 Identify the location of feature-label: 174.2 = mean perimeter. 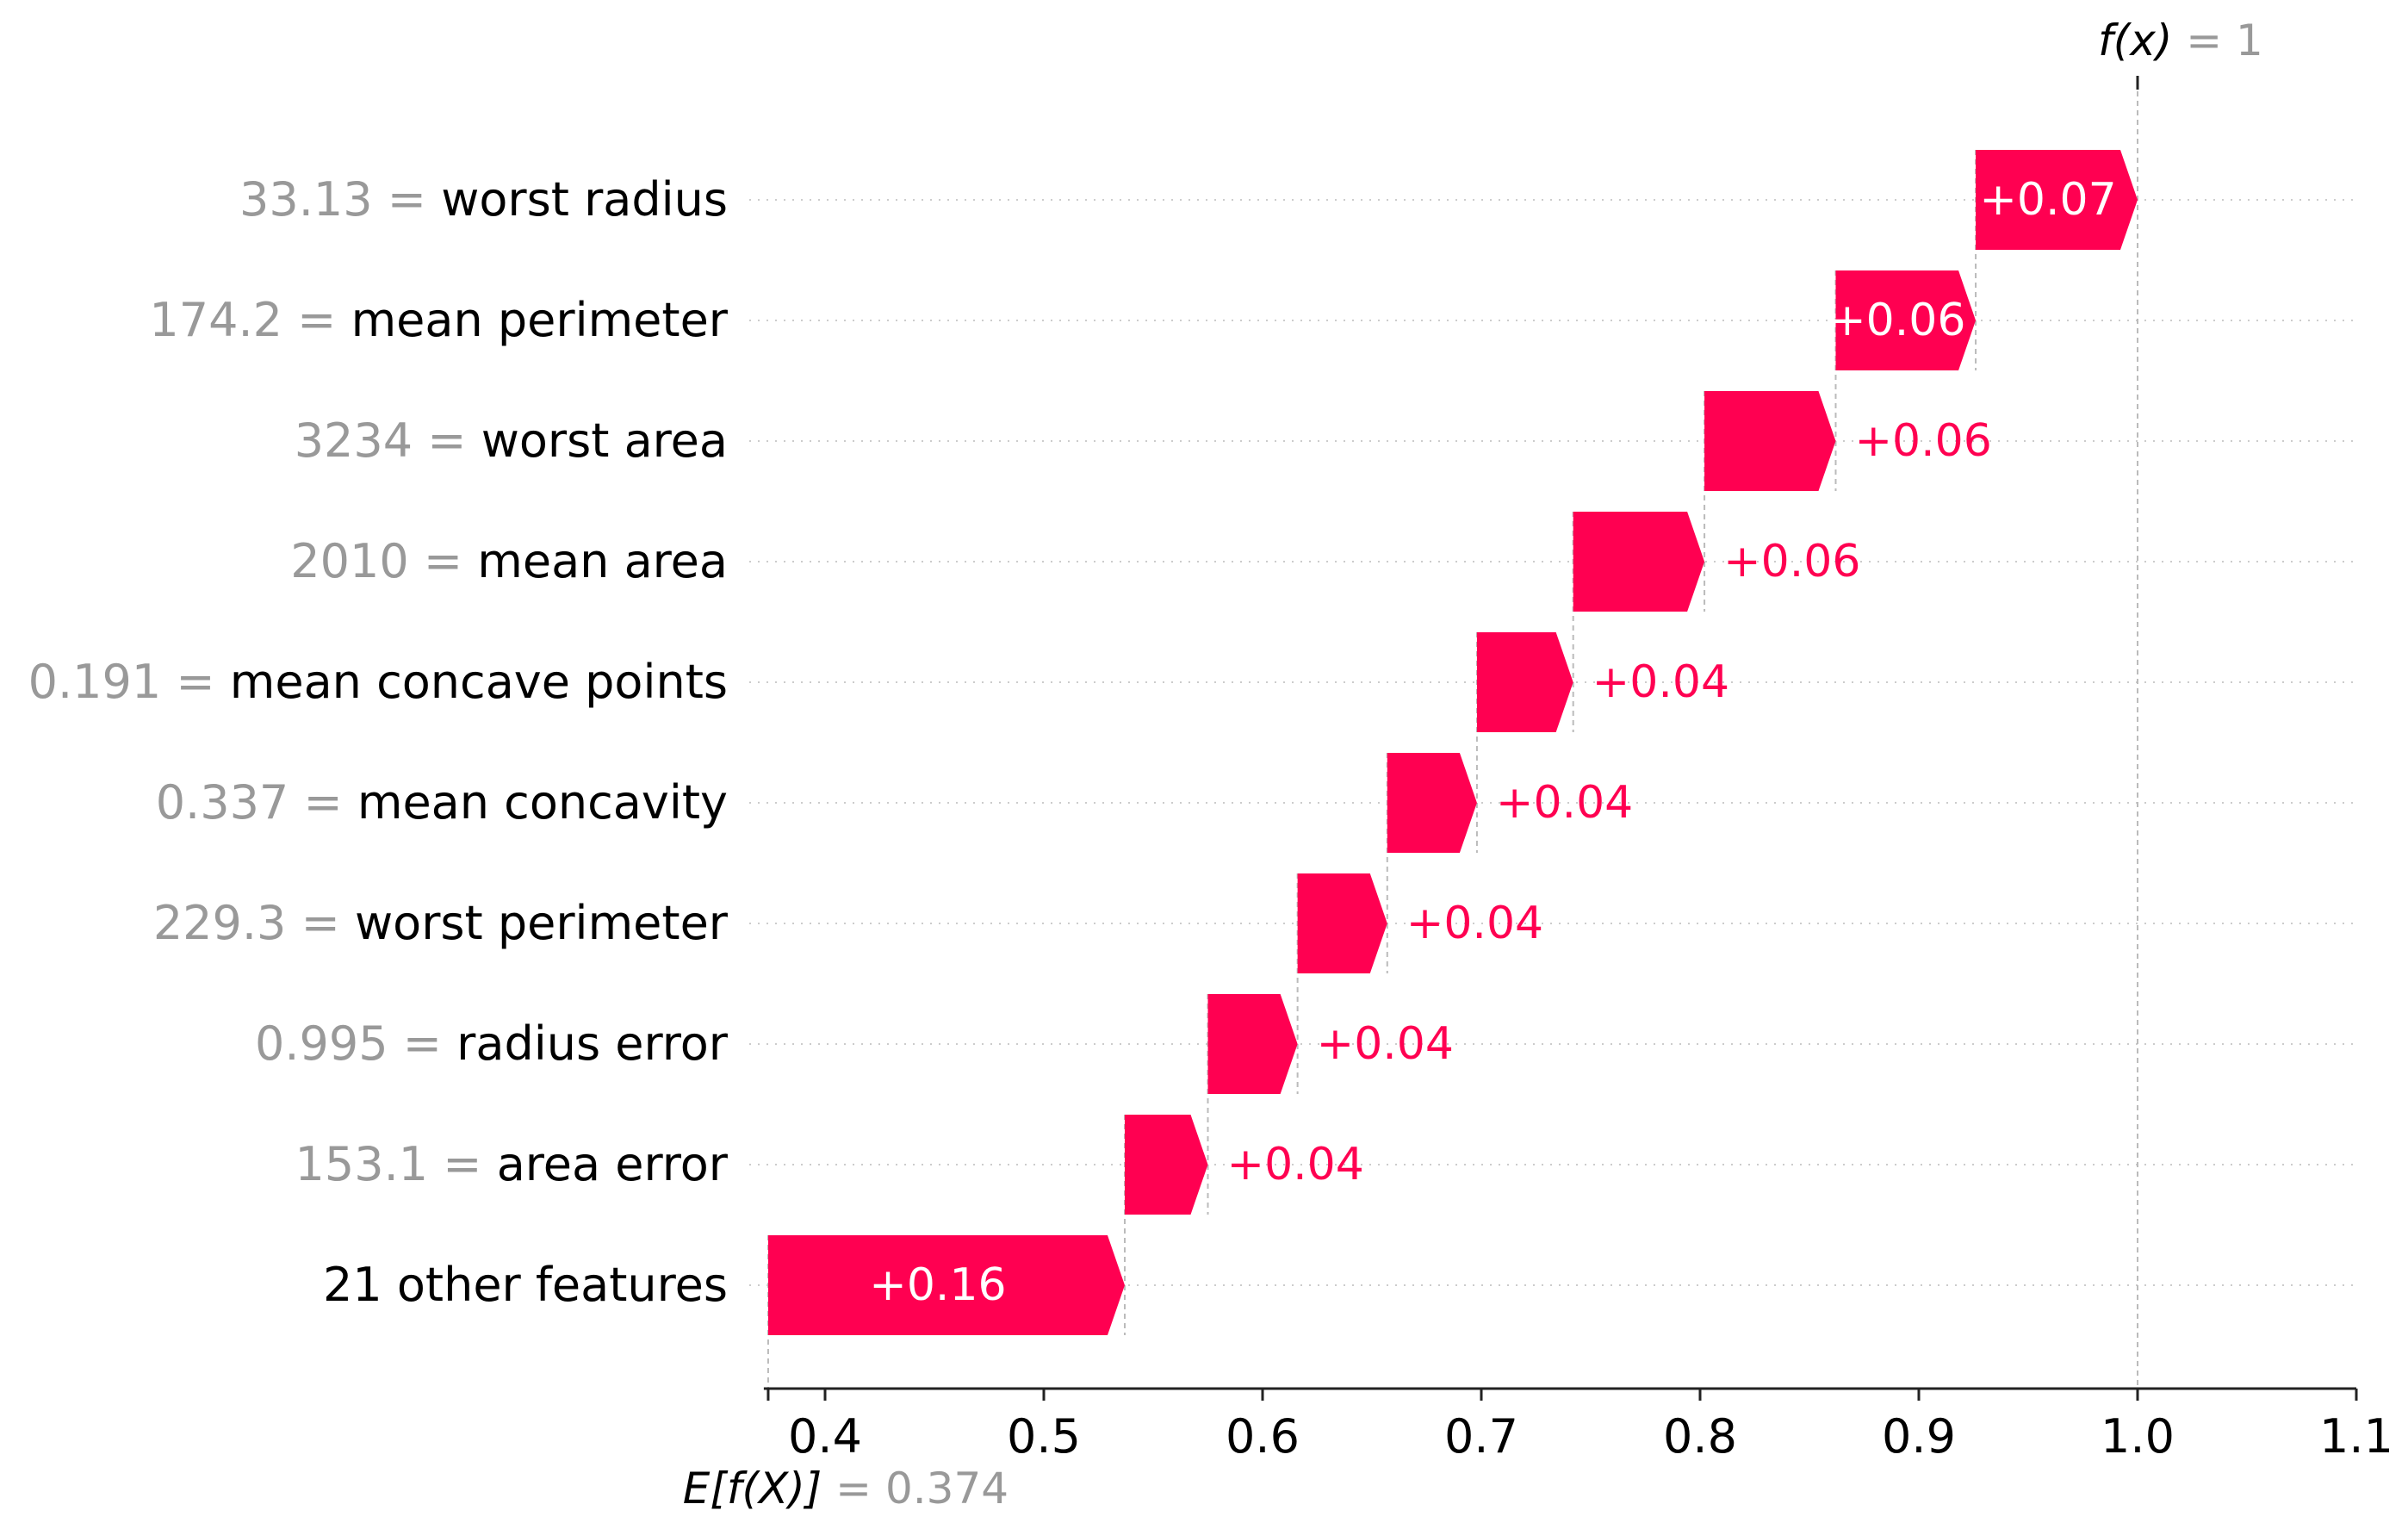
(439, 320).